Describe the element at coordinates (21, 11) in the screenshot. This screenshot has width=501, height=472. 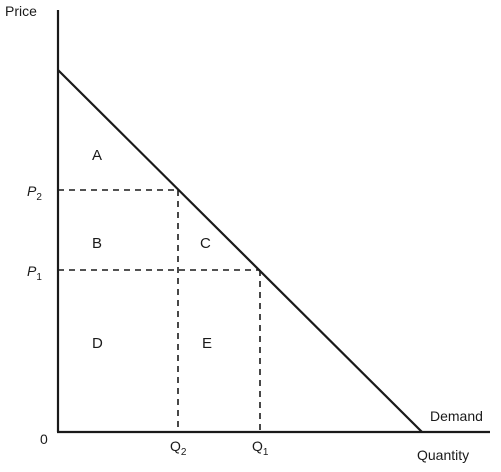
I see `y-axis-label: Price` at that location.